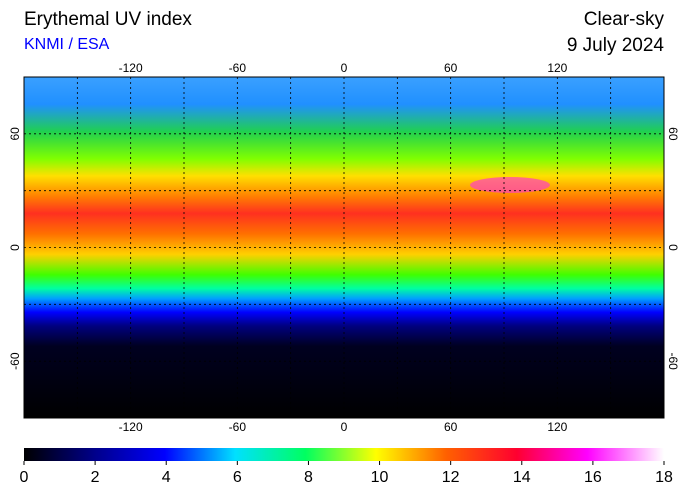 The image size is (688, 495). Describe the element at coordinates (510, 185) in the screenshot. I see `uv-hotspot` at that location.